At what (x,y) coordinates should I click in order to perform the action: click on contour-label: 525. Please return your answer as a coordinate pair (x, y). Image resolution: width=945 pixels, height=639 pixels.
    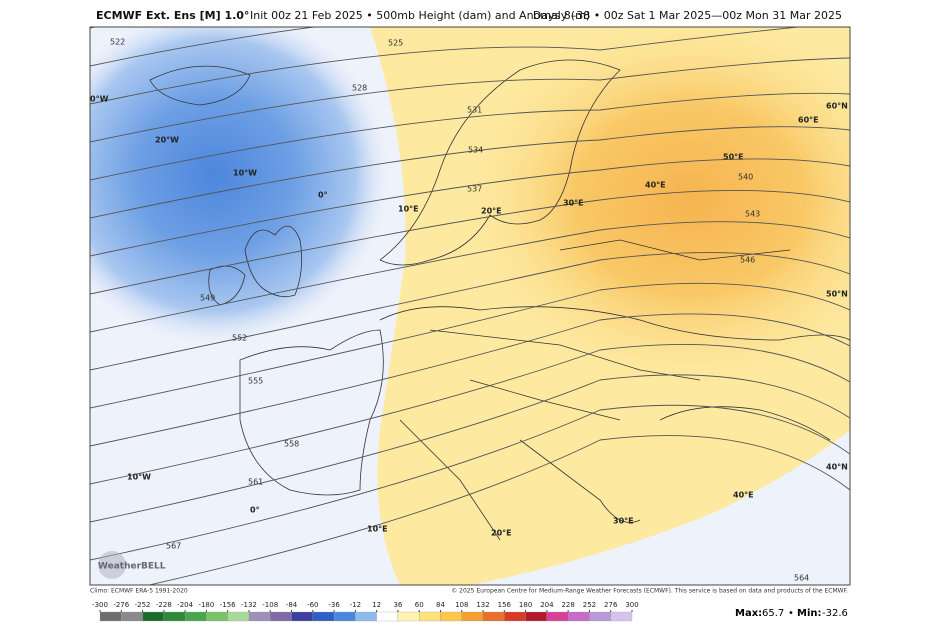
    Looking at the image, I should click on (395, 43).